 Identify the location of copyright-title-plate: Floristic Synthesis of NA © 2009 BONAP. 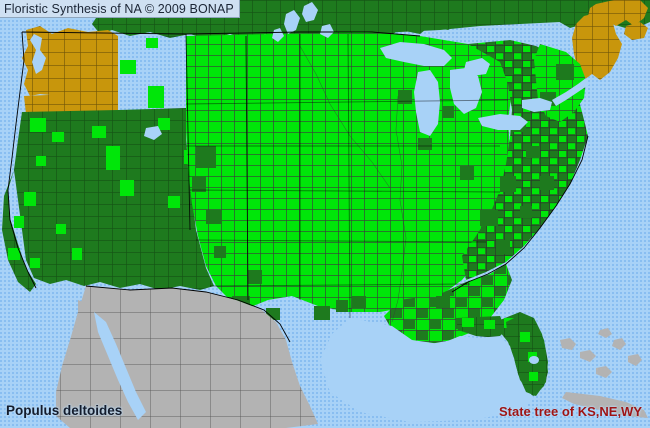
(120, 9).